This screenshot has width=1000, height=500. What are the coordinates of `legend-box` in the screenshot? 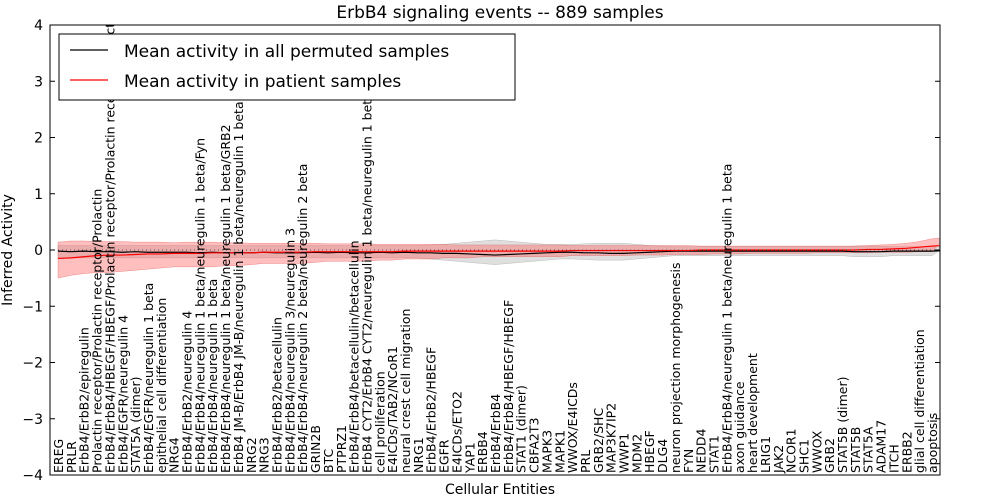 It's located at (287, 67).